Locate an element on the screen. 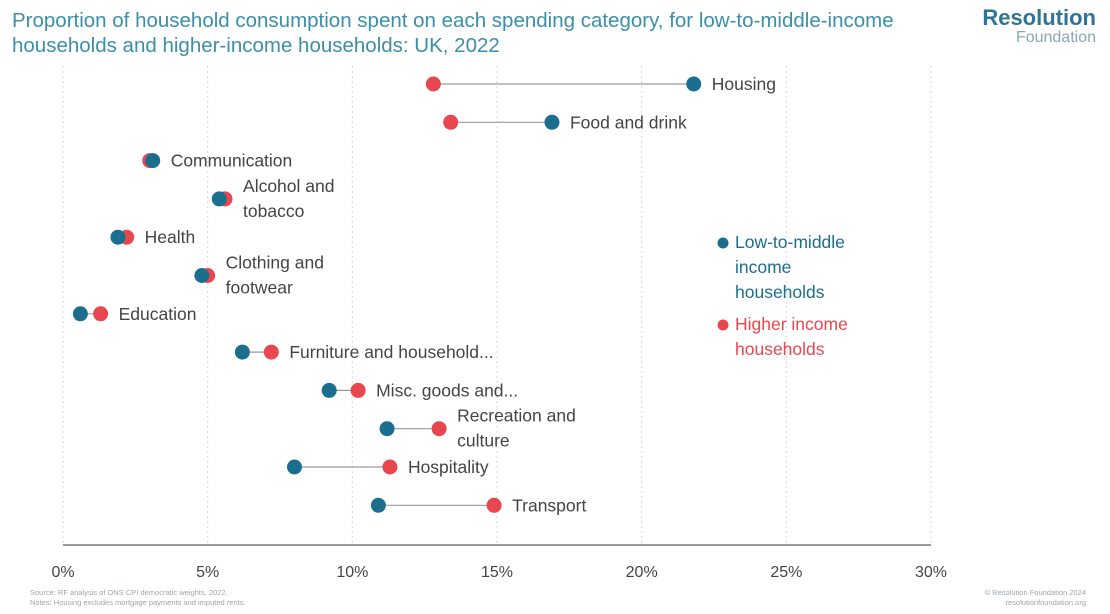 The height and width of the screenshot is (614, 1110). legend-higher-label: Higher income households is located at coordinates (791, 336).